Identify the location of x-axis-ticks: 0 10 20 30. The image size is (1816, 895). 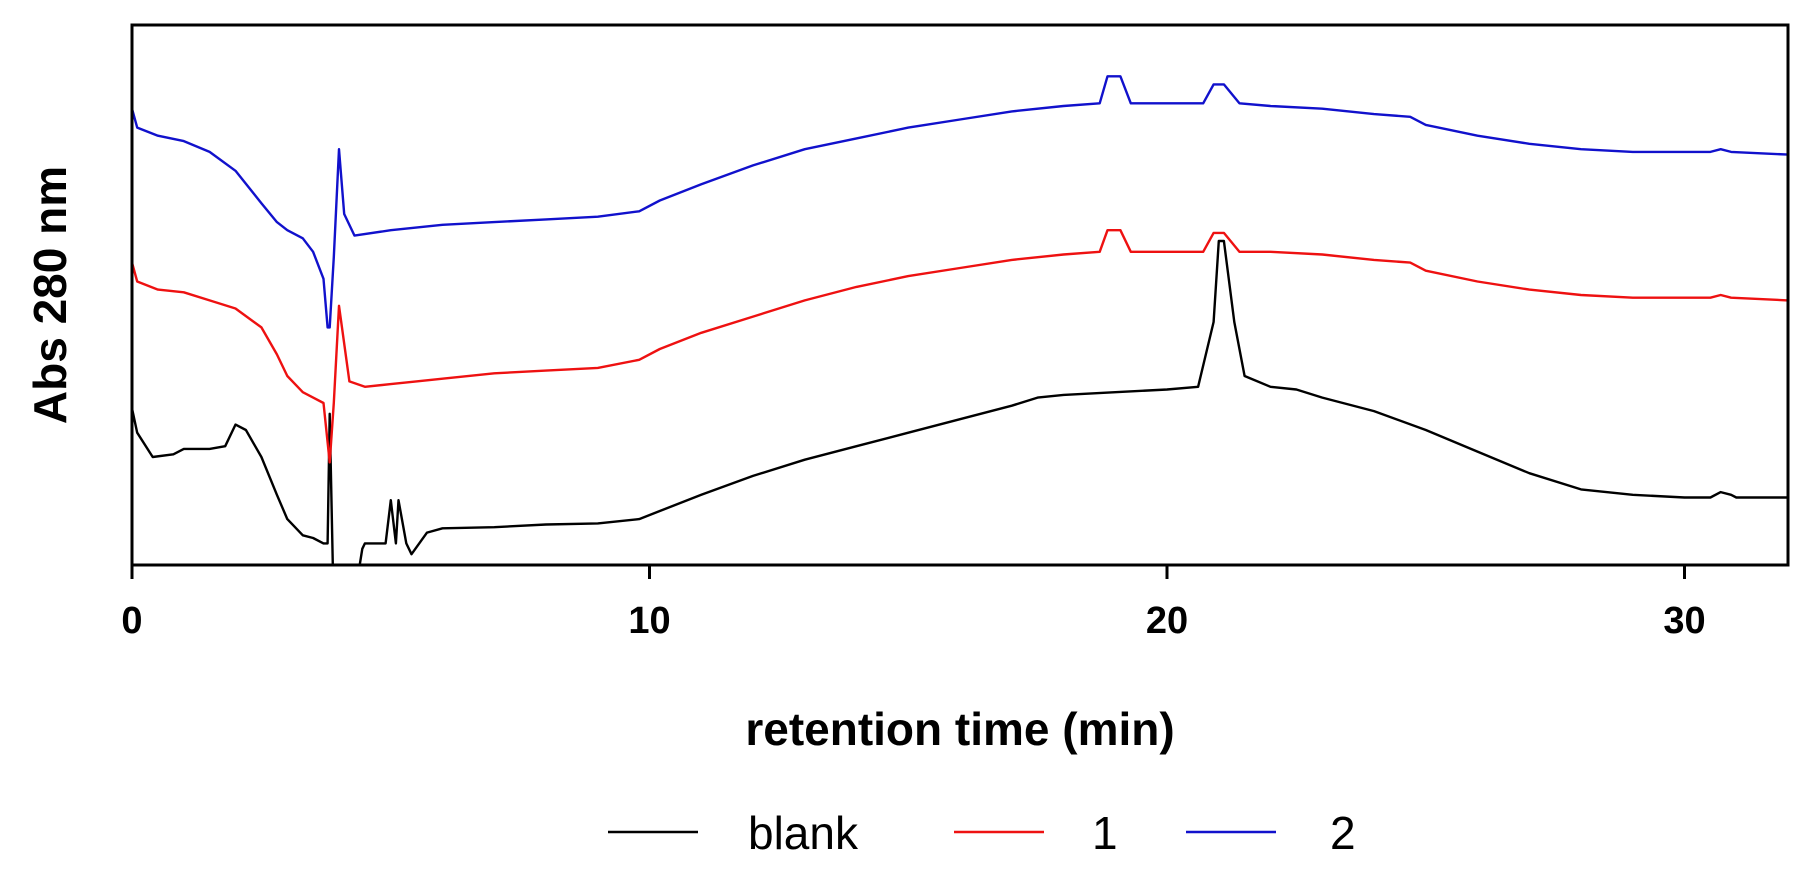
(913, 603).